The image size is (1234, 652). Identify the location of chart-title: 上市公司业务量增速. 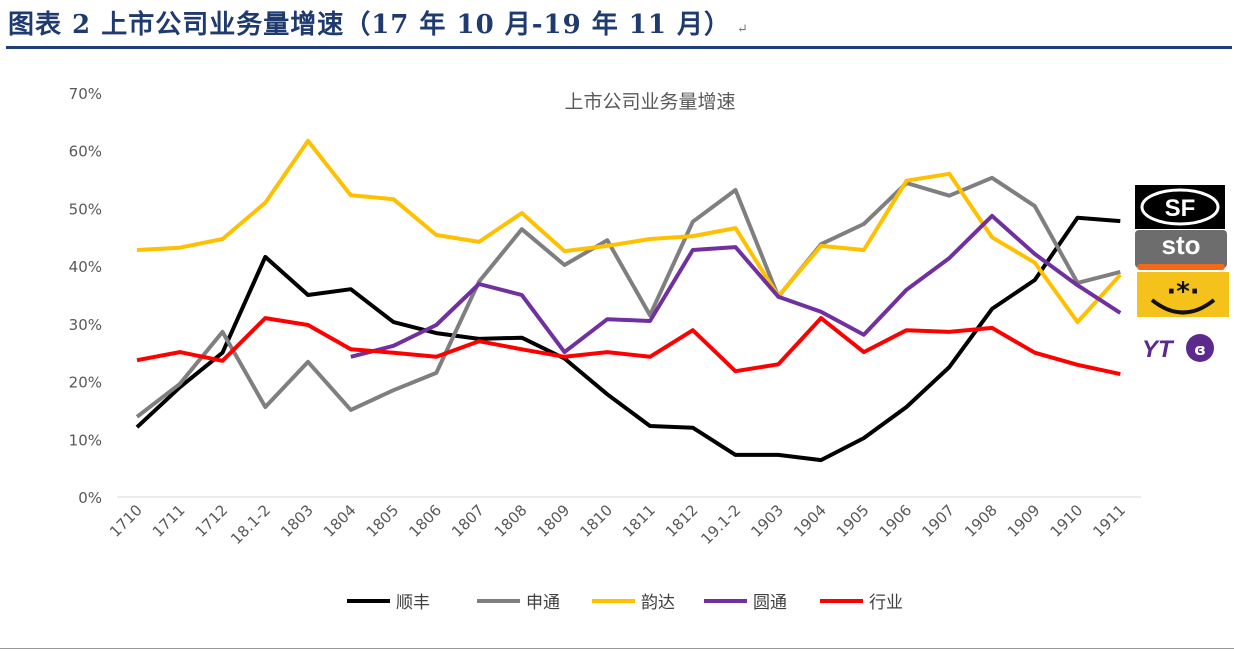
(649, 102).